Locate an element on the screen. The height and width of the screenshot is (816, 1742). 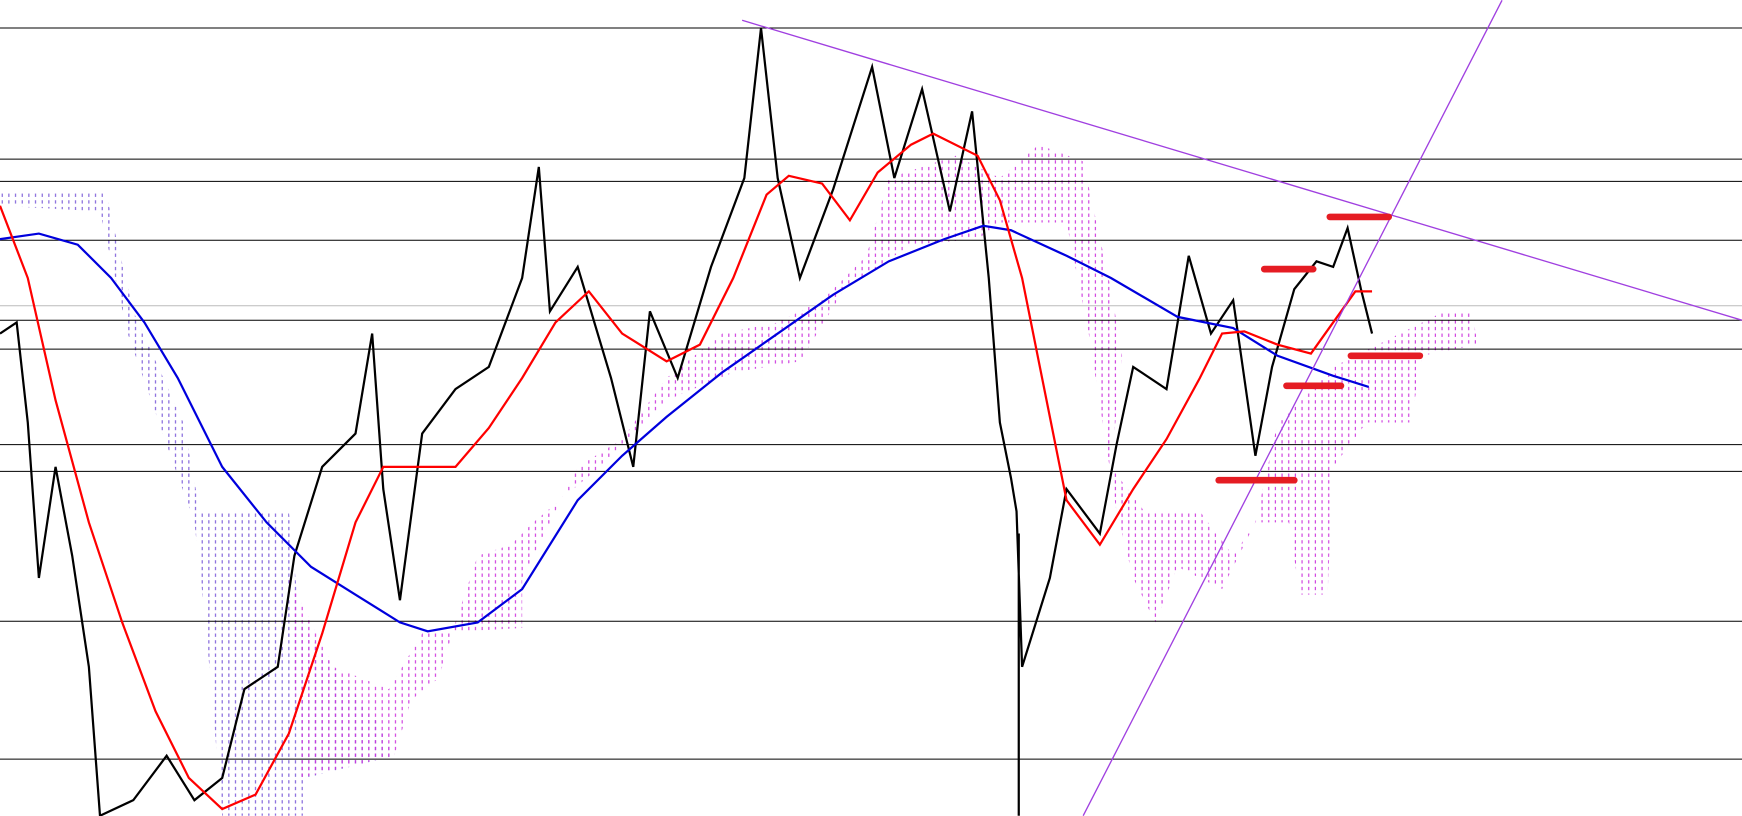
markers is located at coordinates (1319, 348).